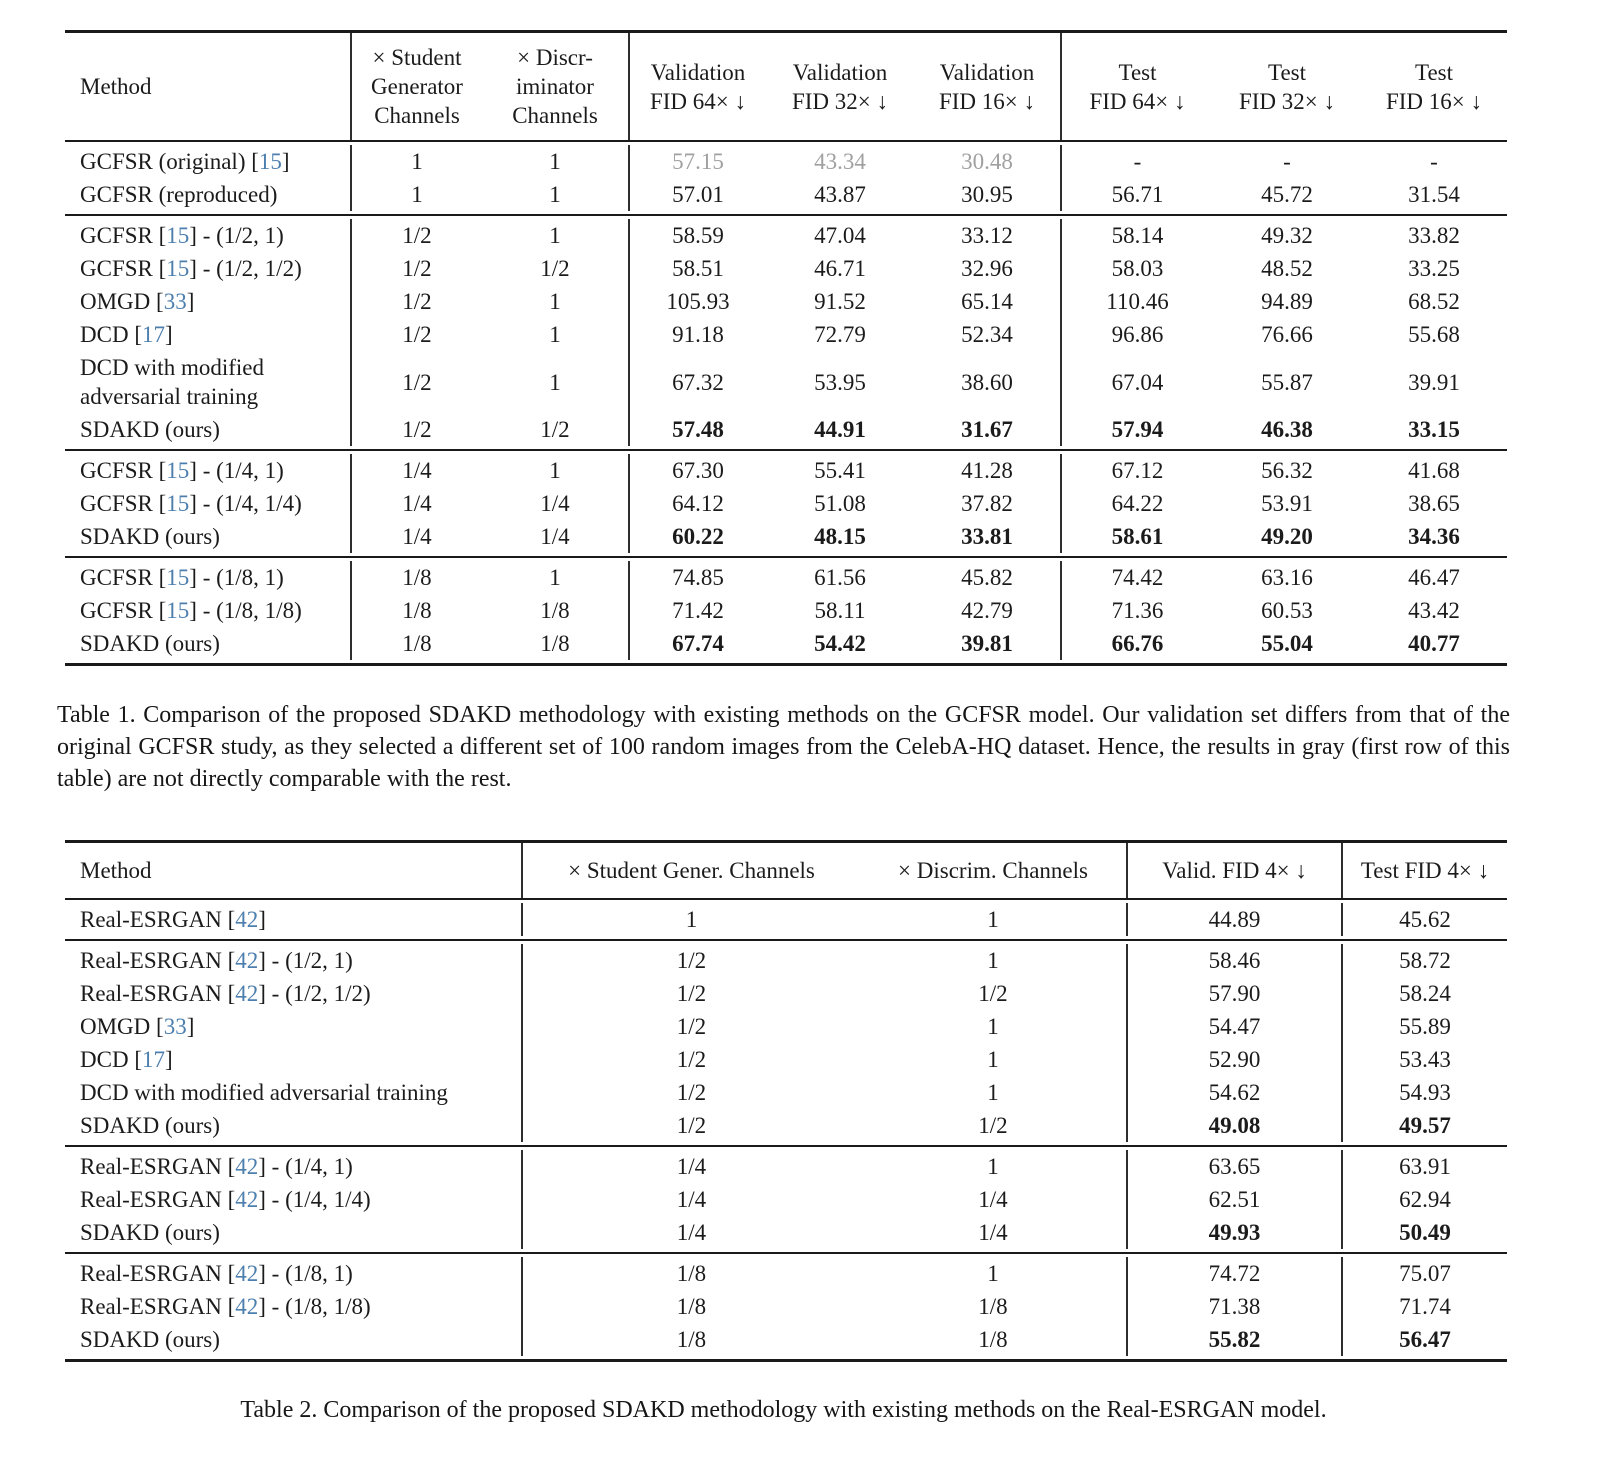 The image size is (1602, 1477). Describe the element at coordinates (698, 503) in the screenshot. I see `fid-value-cell: 64.12` at that location.